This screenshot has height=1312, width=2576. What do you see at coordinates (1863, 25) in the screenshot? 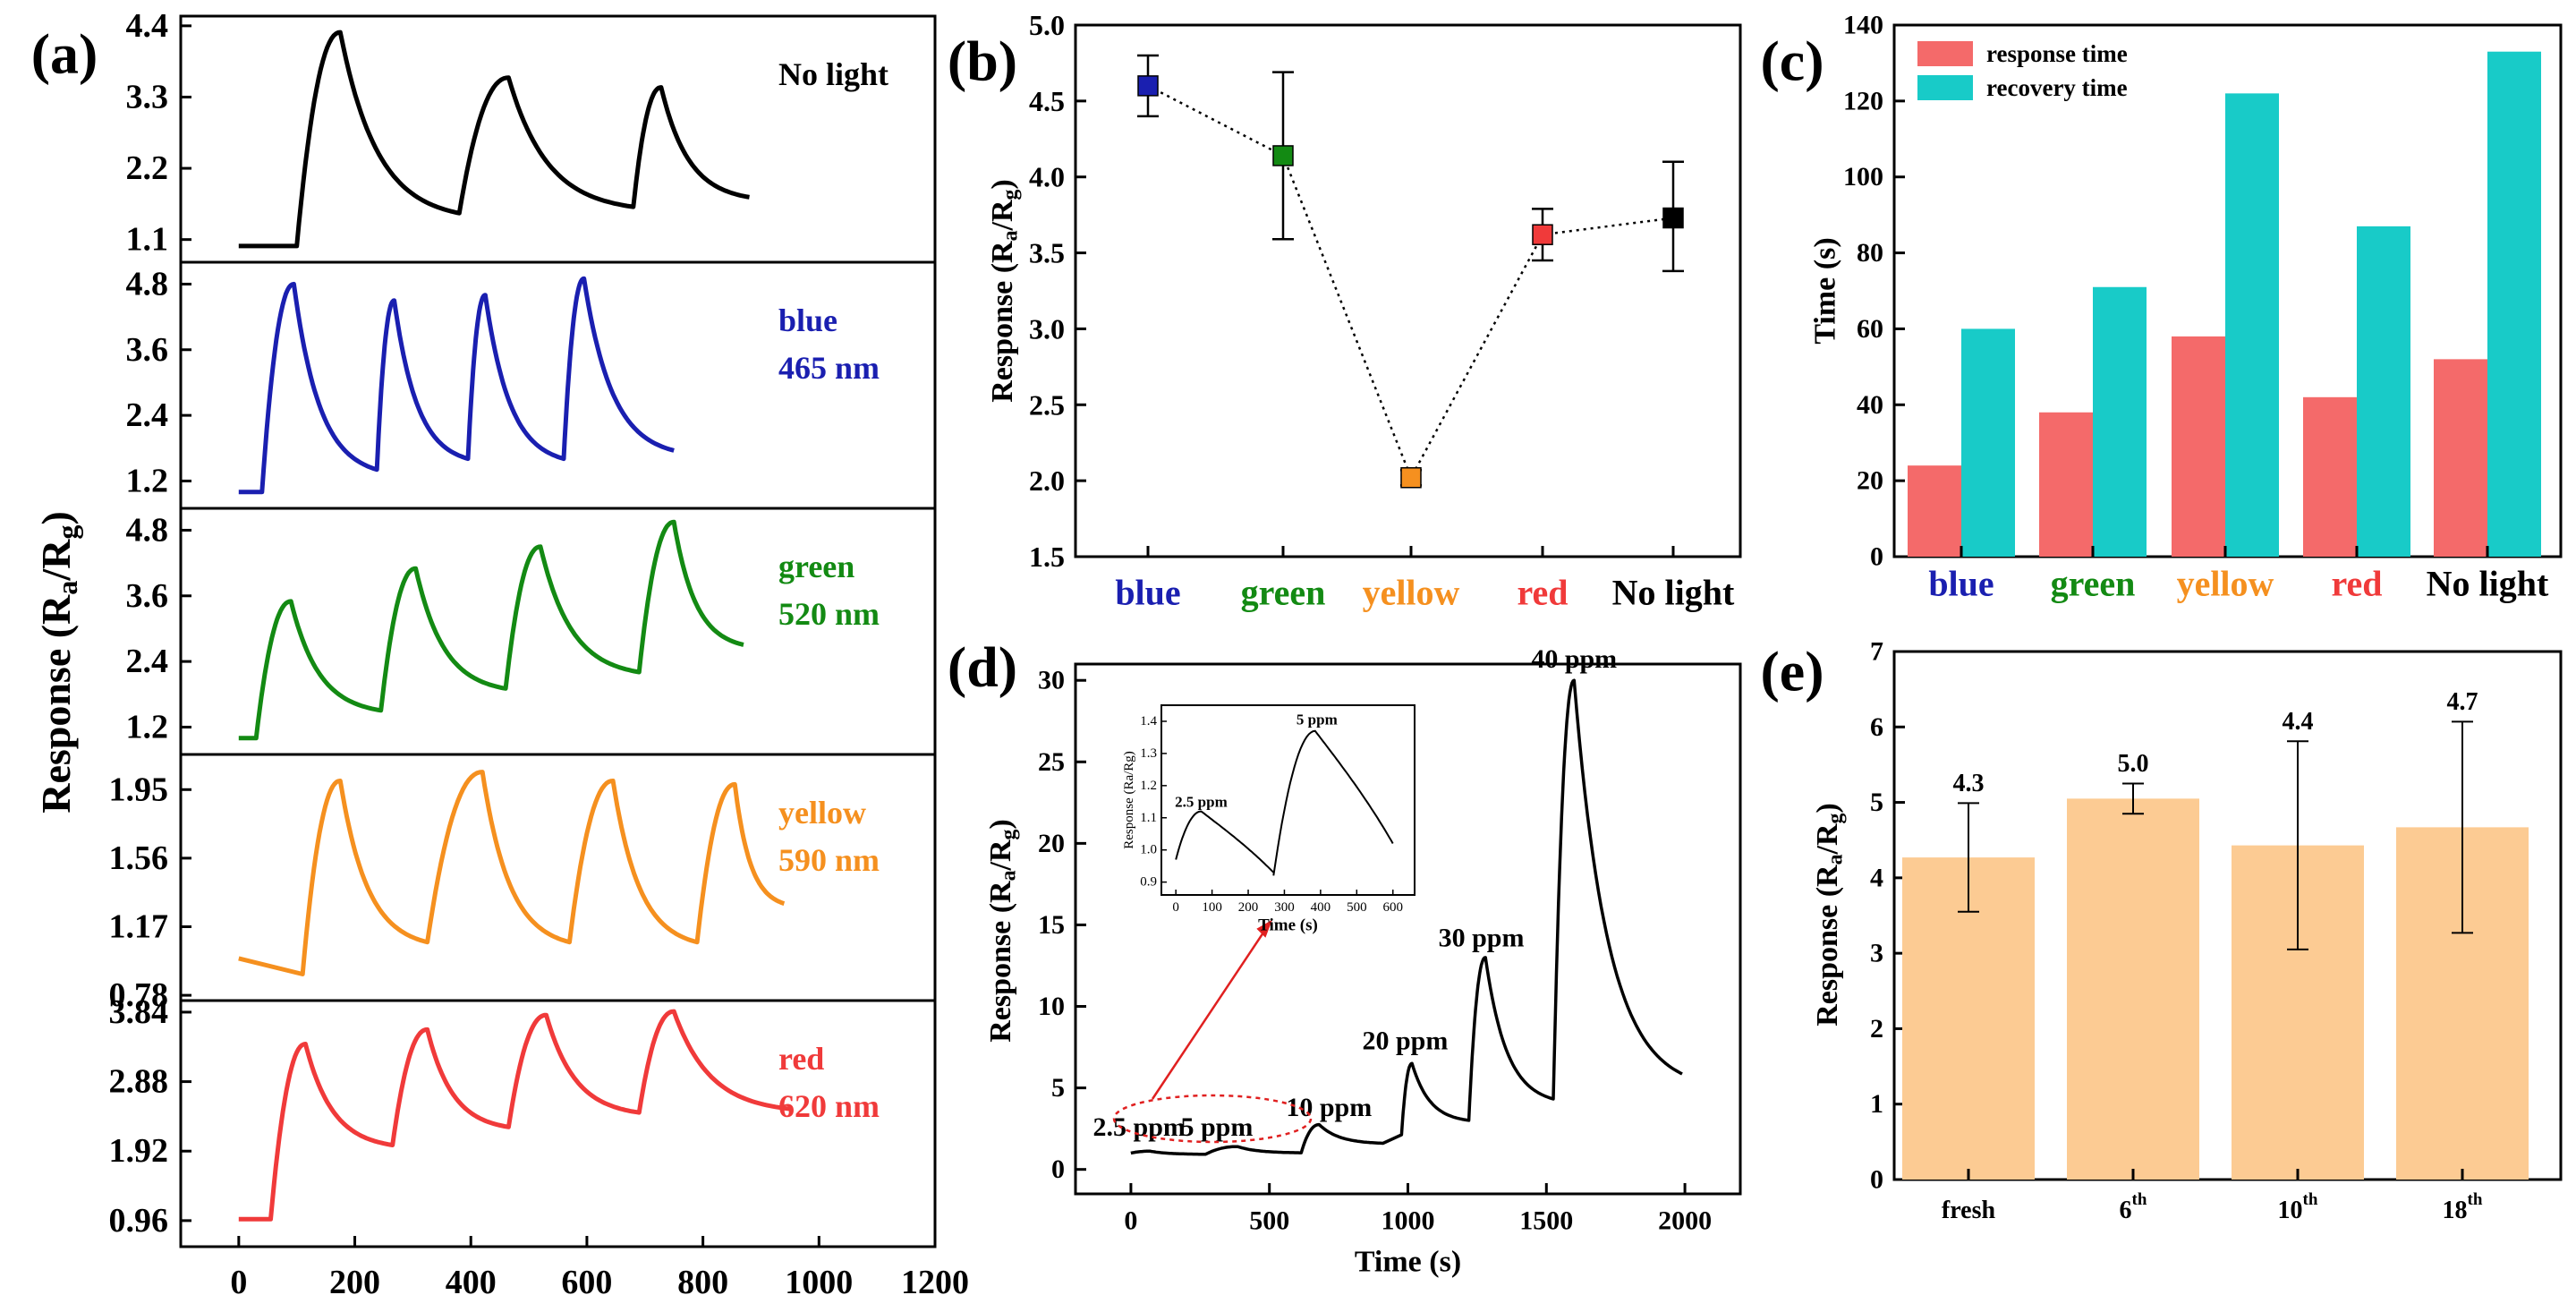
I see `y-tick-label: 140` at bounding box center [1863, 25].